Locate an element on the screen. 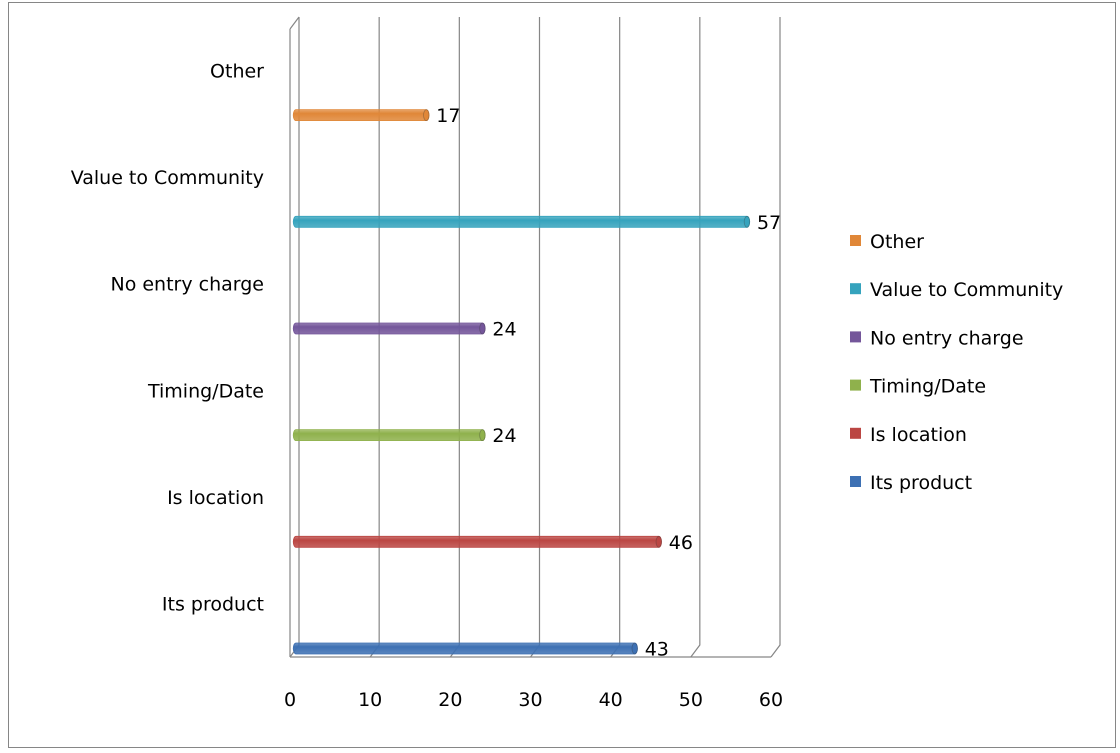  legend-swatch-other is located at coordinates (855, 240).